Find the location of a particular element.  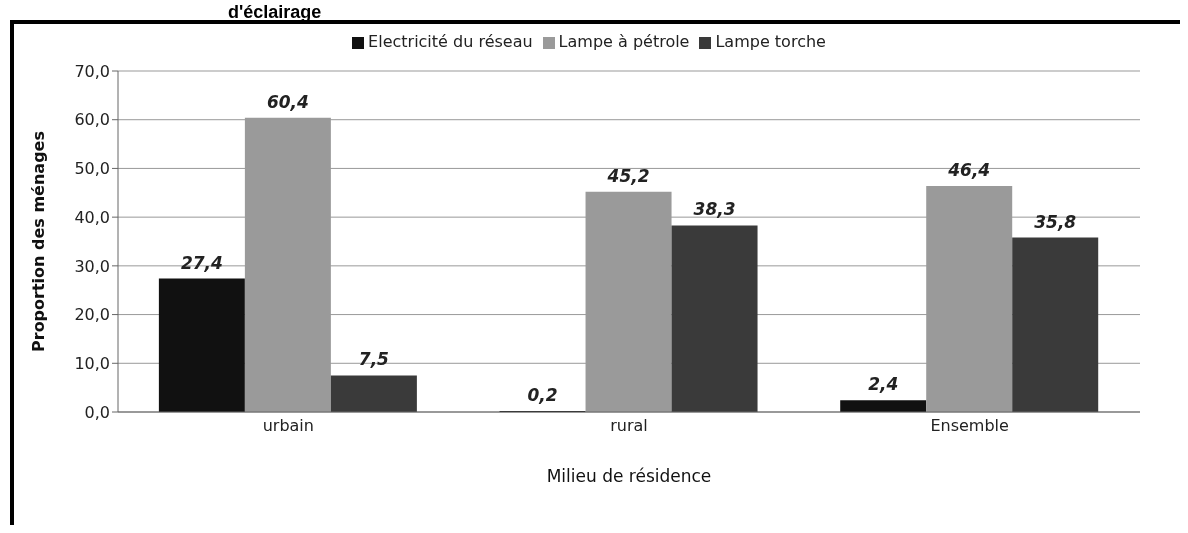

data-label: 35,8 is located at coordinates (1055, 221).